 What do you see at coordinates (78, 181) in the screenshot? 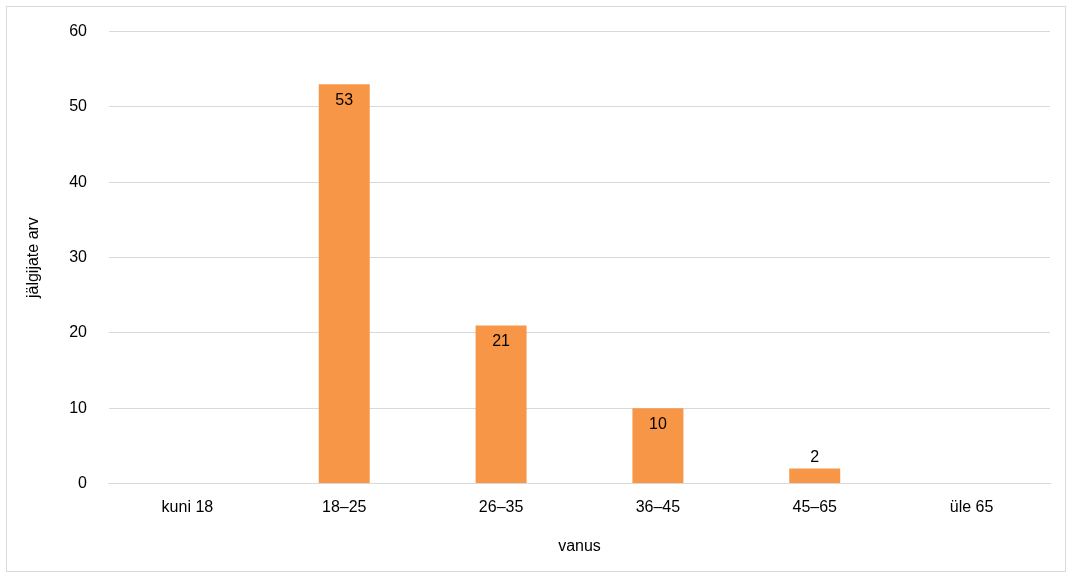
I see `y-tick-label: 40` at bounding box center [78, 181].